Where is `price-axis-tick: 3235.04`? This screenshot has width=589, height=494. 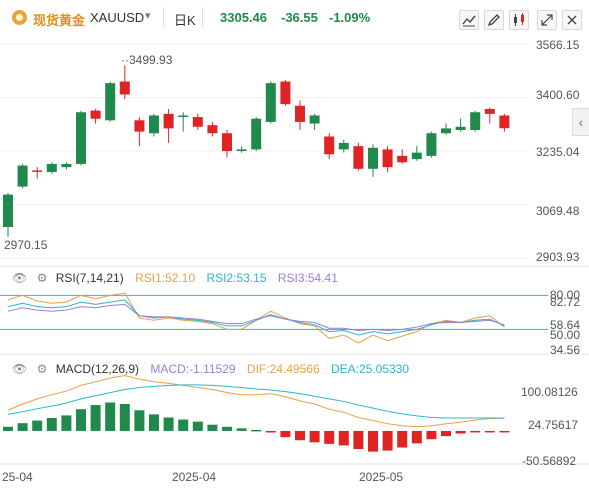 price-axis-tick: 3235.04 is located at coordinates (558, 152).